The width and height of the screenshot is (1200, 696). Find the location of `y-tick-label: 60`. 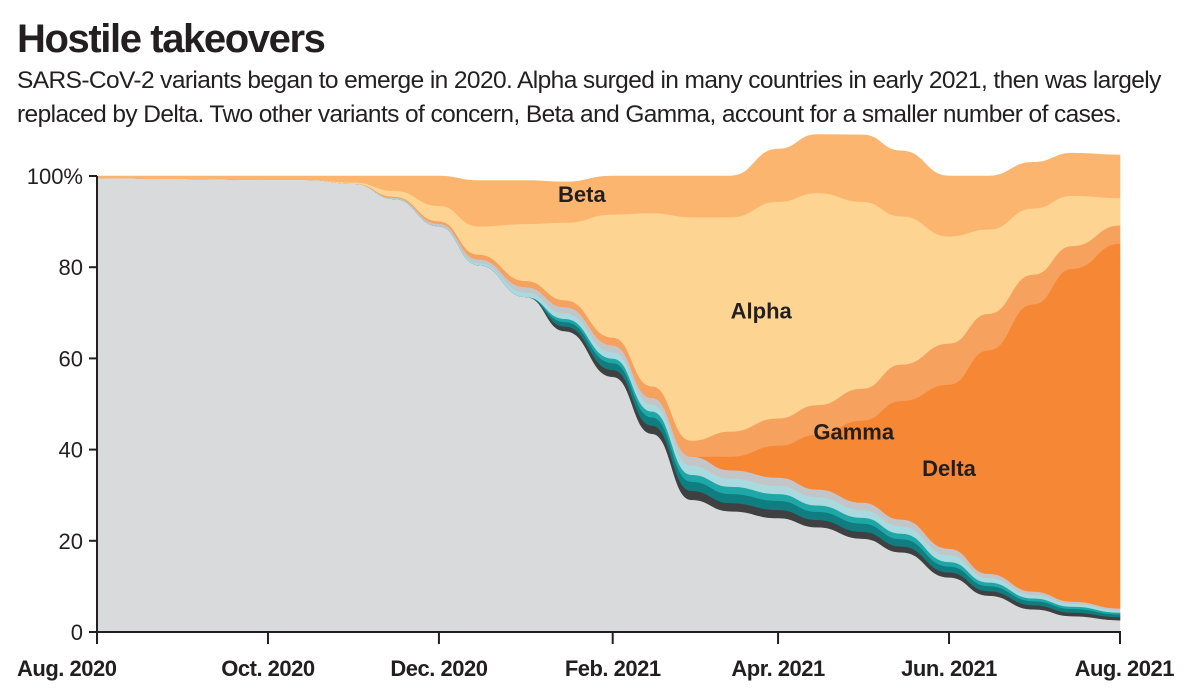

y-tick-label: 60 is located at coordinates (71, 358).